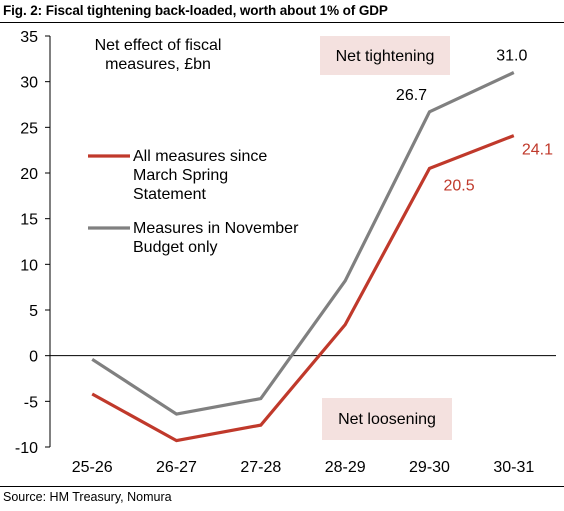 This screenshot has height=511, width=564. Describe the element at coordinates (158, 64) in the screenshot. I see `unit-label-line2: measures, £bn` at that location.